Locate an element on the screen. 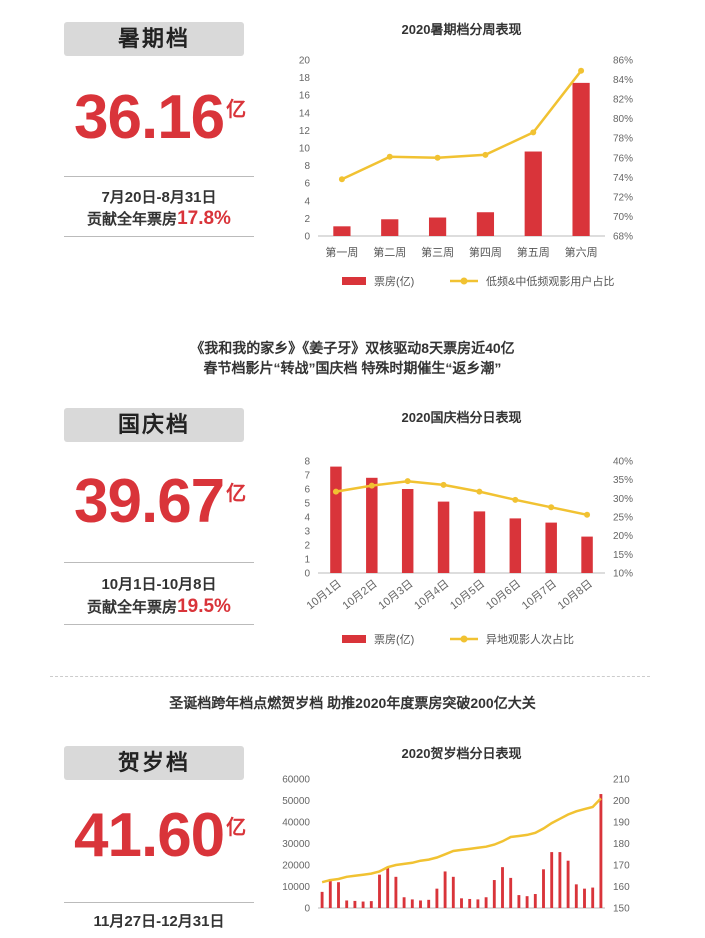  national-chart-y-tick: 7 is located at coordinates (307, 476).